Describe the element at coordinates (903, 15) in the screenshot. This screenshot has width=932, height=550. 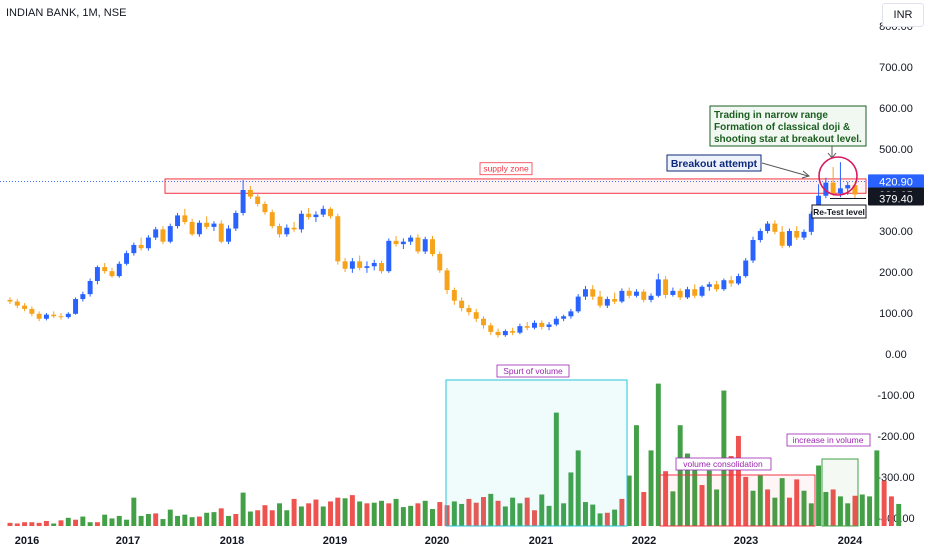
I see `currency-button: INR` at that location.